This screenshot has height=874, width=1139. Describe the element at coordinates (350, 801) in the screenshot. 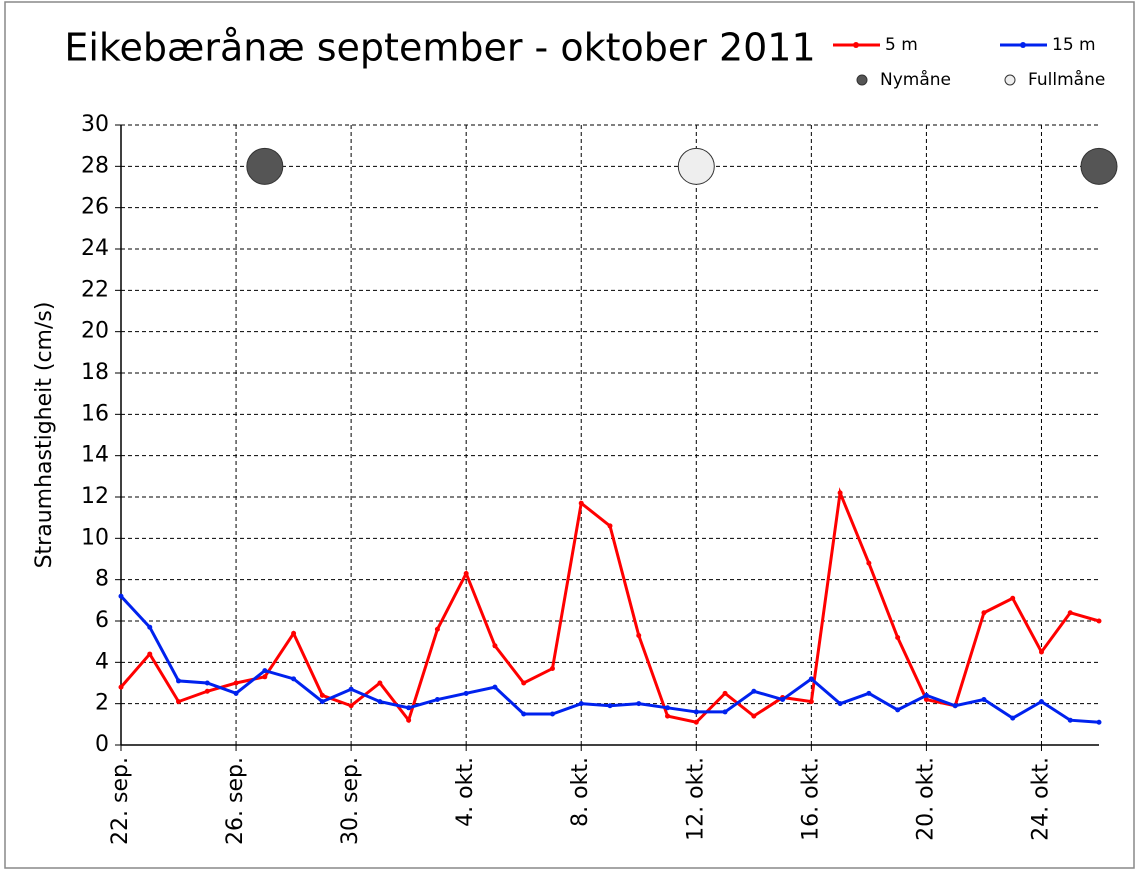

I see `x-tick-label: 30. sep.` at that location.